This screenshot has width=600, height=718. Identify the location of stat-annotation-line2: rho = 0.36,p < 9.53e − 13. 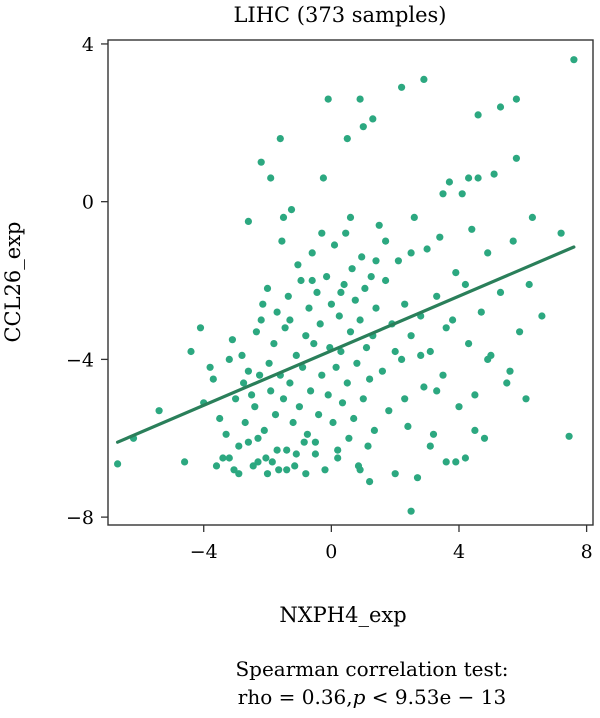
(372, 697).